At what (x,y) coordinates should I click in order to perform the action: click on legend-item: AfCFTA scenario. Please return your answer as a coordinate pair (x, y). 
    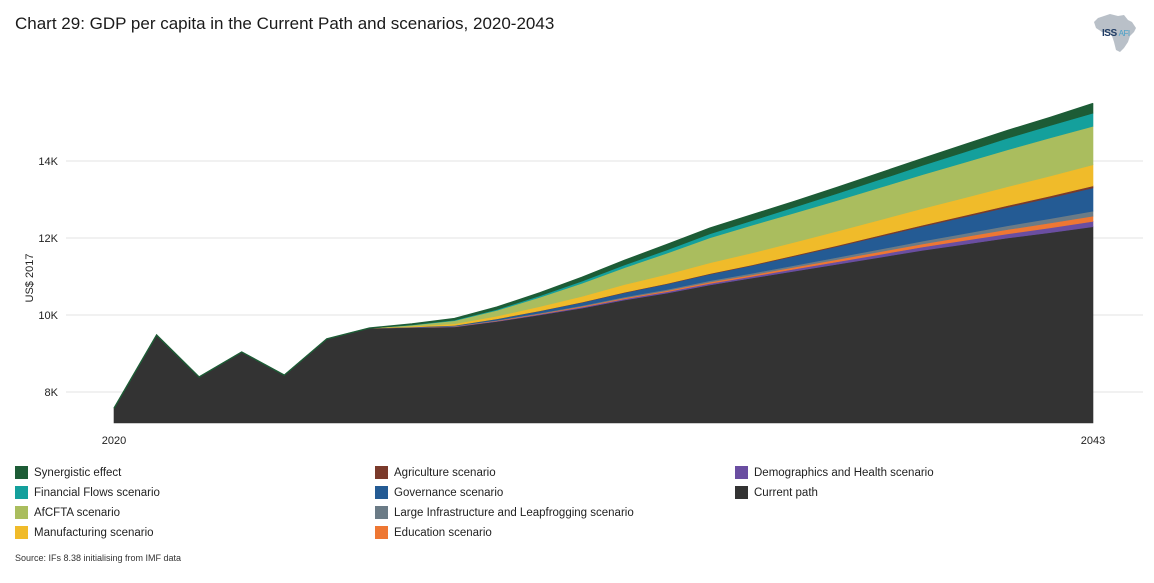
    Looking at the image, I should click on (67, 512).